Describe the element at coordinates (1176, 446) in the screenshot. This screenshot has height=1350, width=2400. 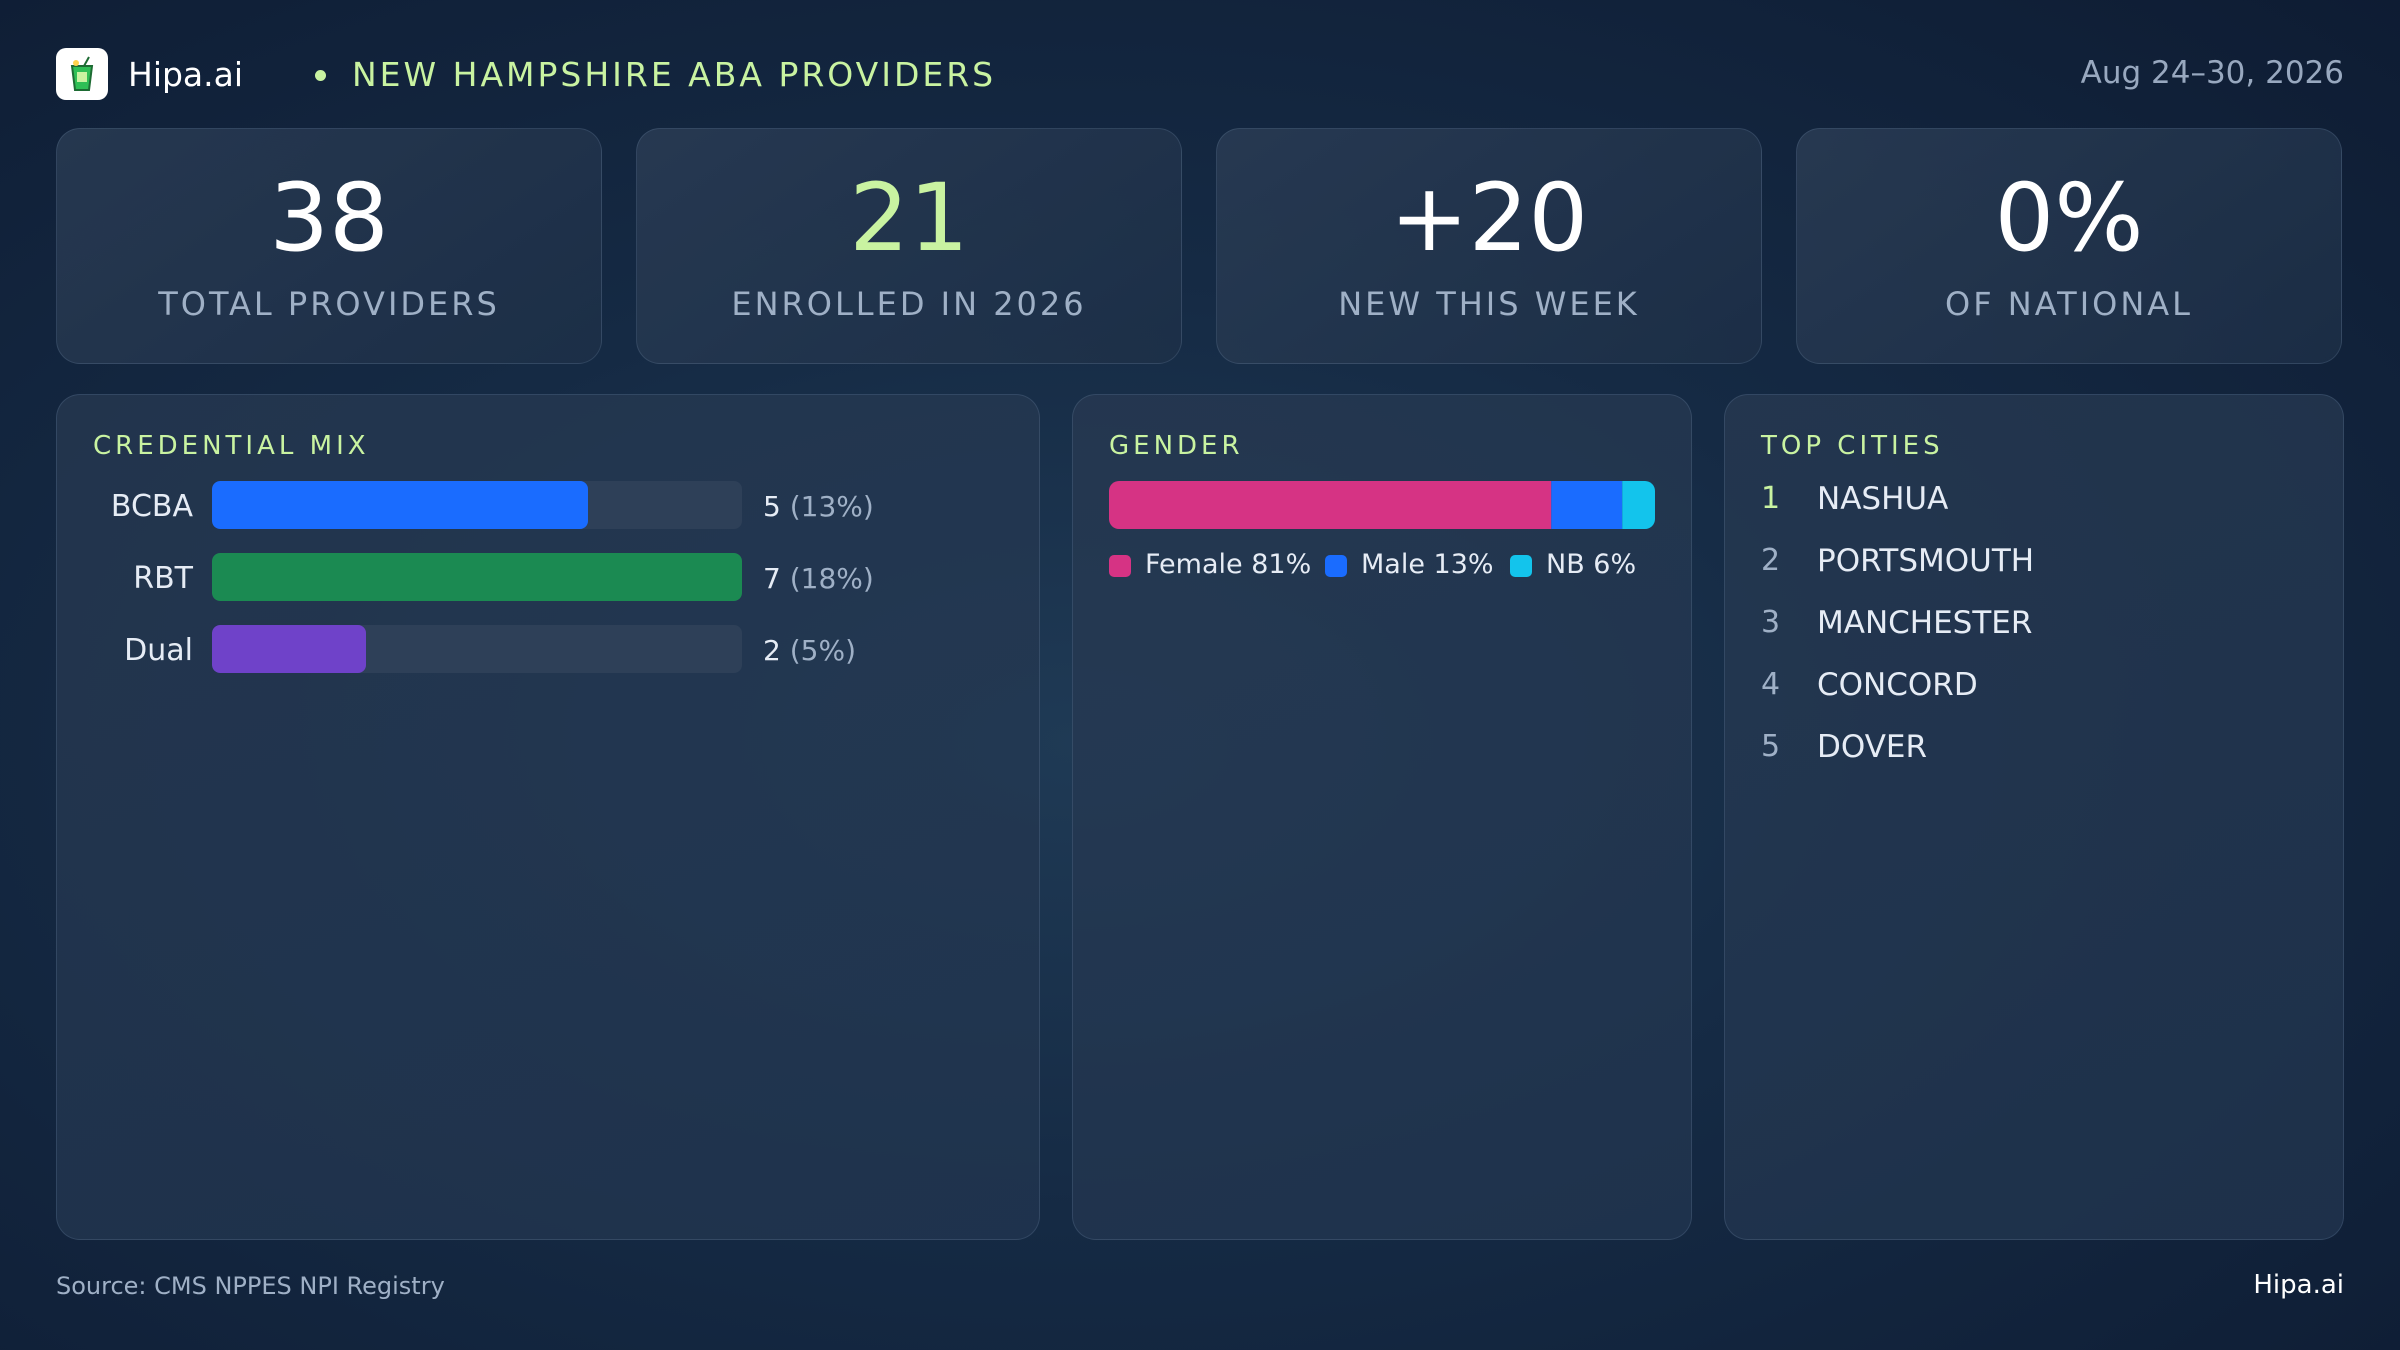
I see `panel-title: GENDER` at that location.